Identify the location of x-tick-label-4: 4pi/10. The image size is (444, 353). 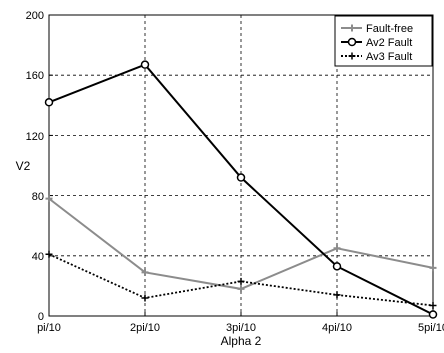
(337, 328).